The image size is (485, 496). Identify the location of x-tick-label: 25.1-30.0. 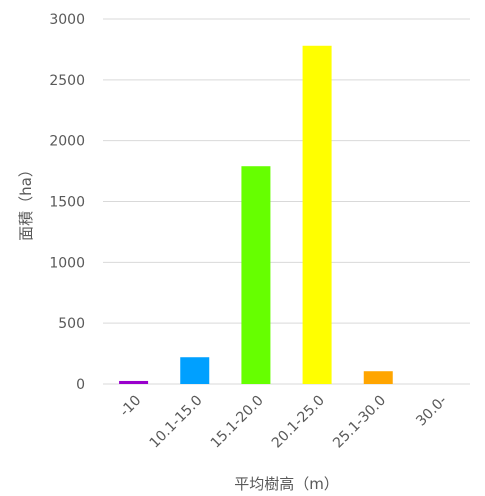
(359, 422).